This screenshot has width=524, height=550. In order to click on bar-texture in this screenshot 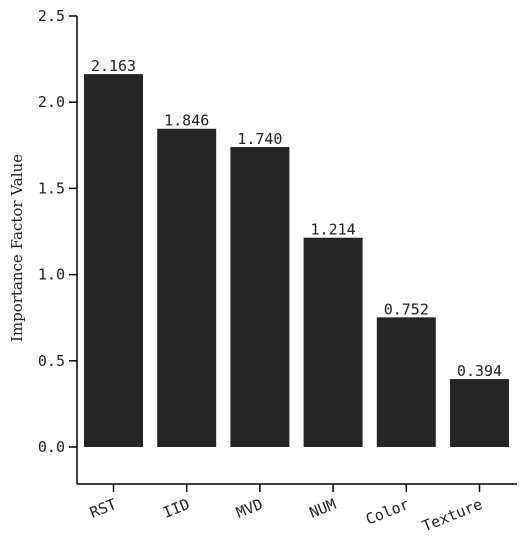, I will do `click(479, 413)`.